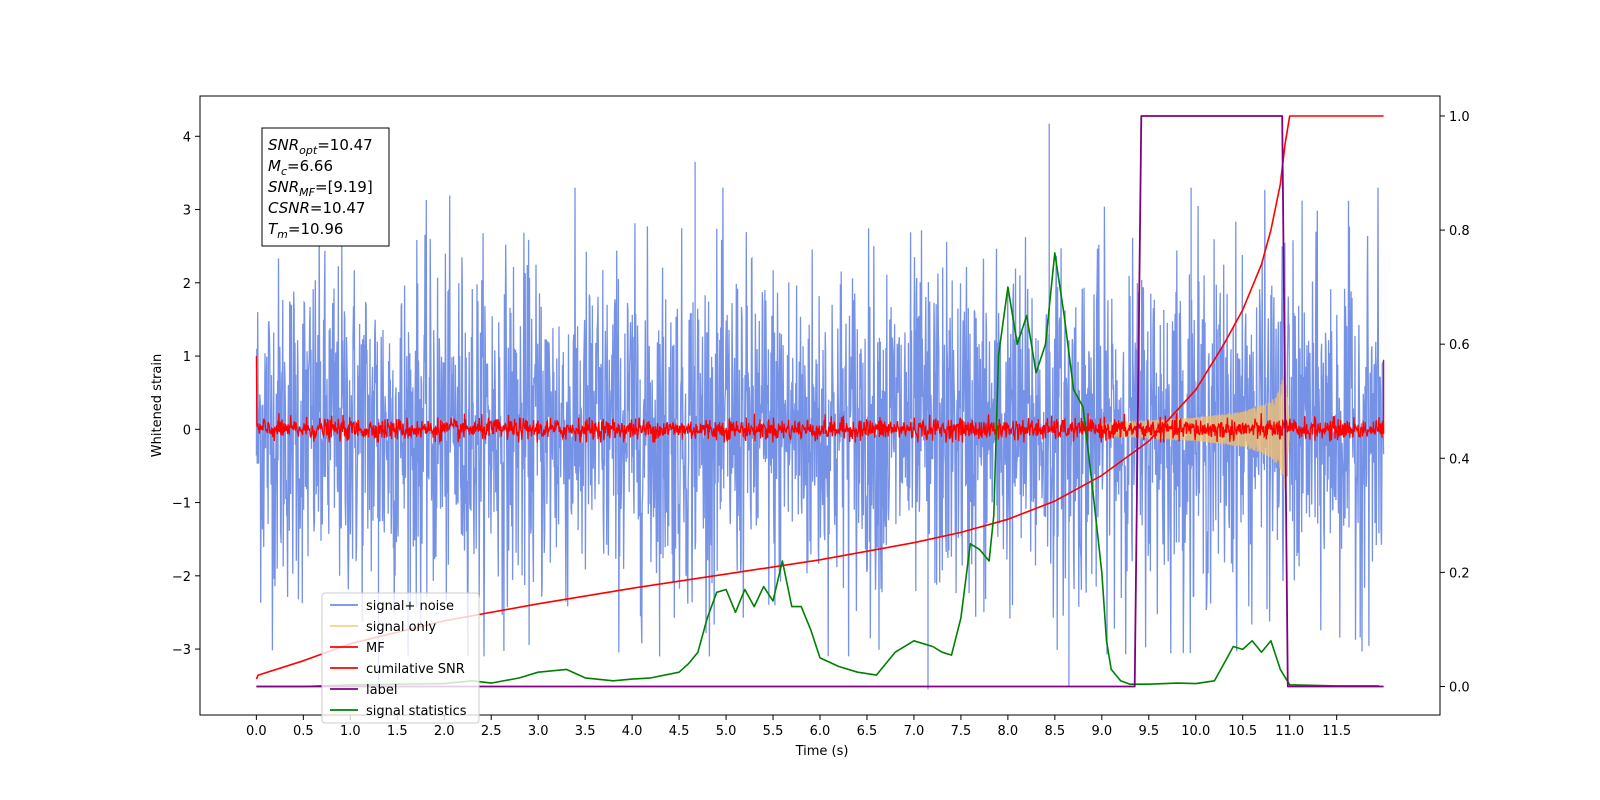  Describe the element at coordinates (679, 731) in the screenshot. I see `x-tick-label: 4.5` at that location.